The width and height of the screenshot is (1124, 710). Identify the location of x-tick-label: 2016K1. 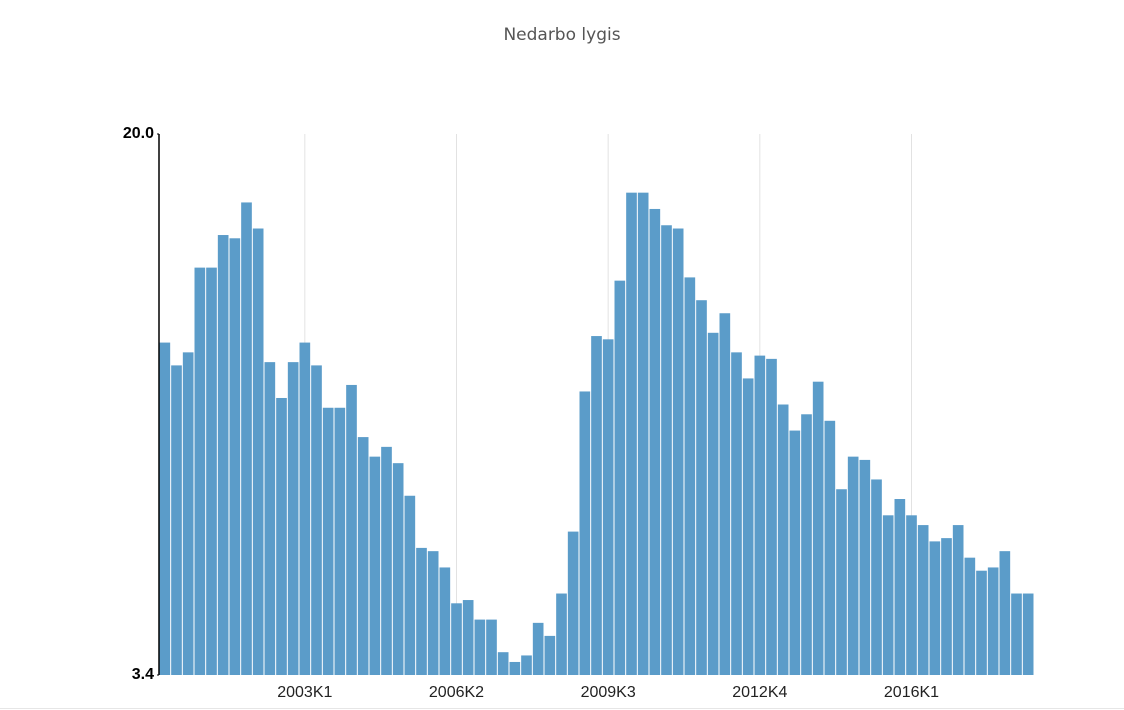
(911, 692).